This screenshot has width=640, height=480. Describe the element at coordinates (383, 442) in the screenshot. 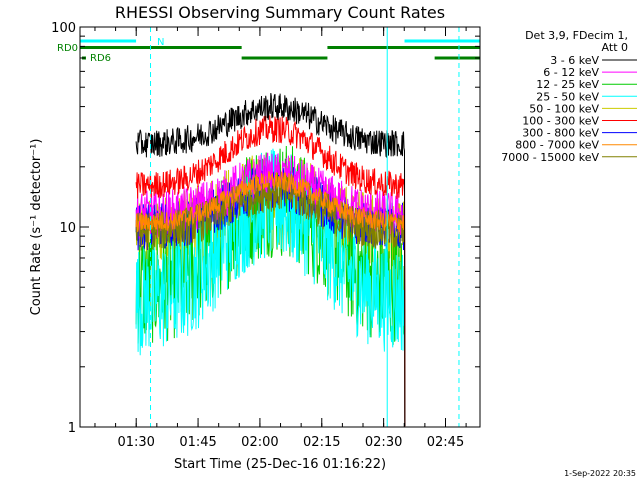

I see `x-tick-label-4: 02:30` at that location.